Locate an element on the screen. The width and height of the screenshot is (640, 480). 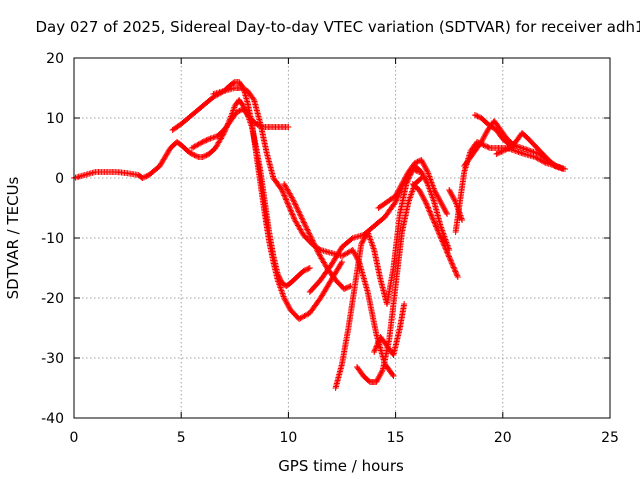
x-axis-label: GPS time / hours is located at coordinates (341, 466).